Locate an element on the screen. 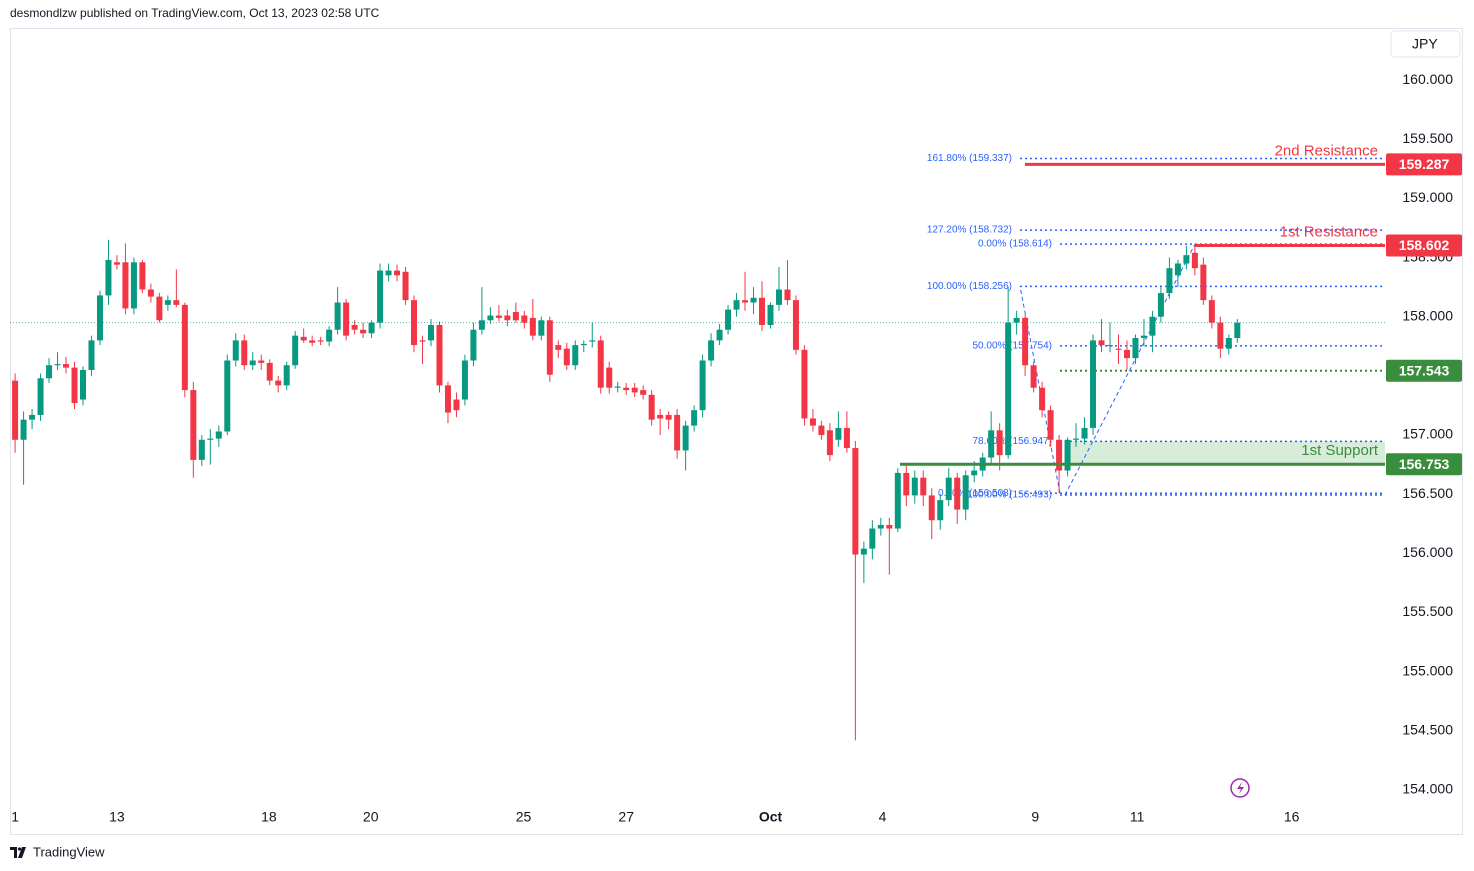 The width and height of the screenshot is (1474, 871). price-box-label: 159.287 is located at coordinates (1424, 164).